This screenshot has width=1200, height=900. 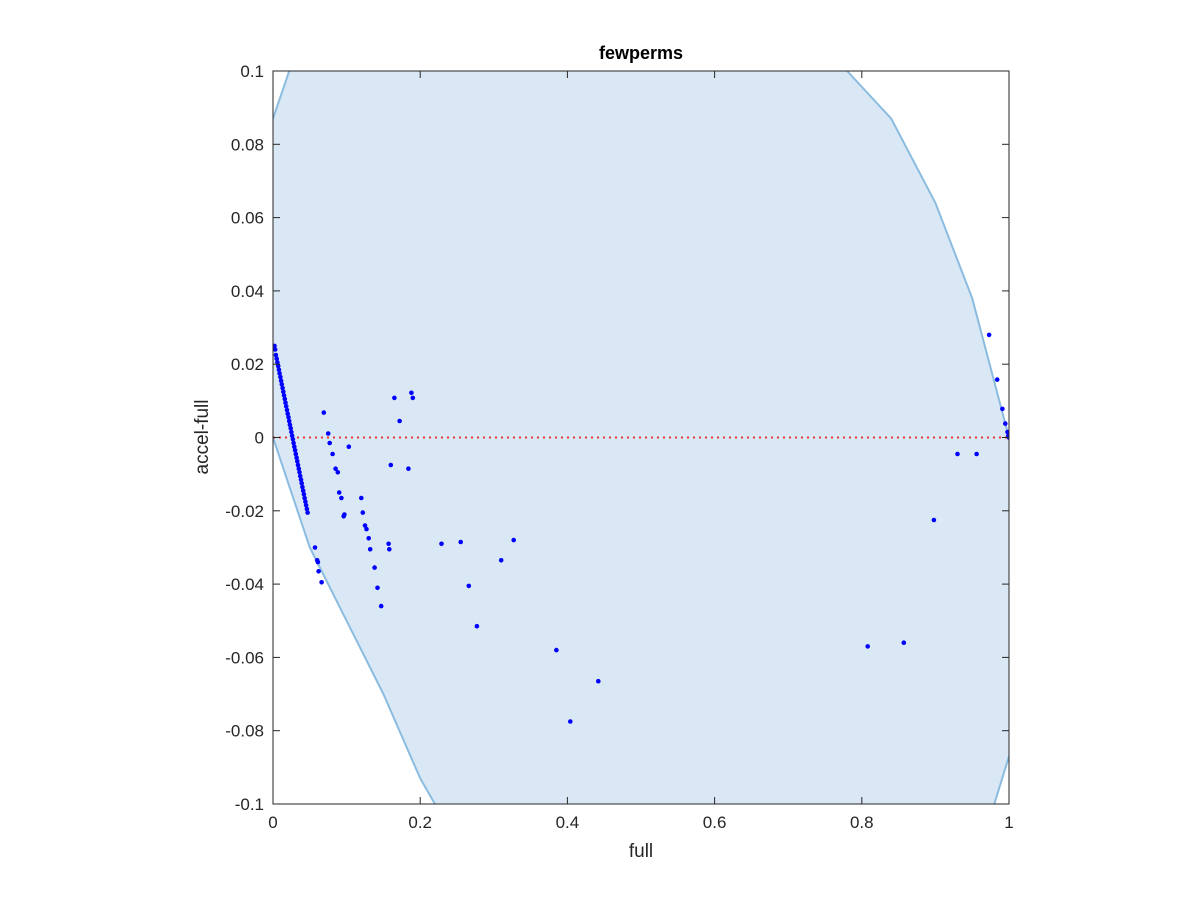 What do you see at coordinates (715, 822) in the screenshot?
I see `x-tick-label: 0.6` at bounding box center [715, 822].